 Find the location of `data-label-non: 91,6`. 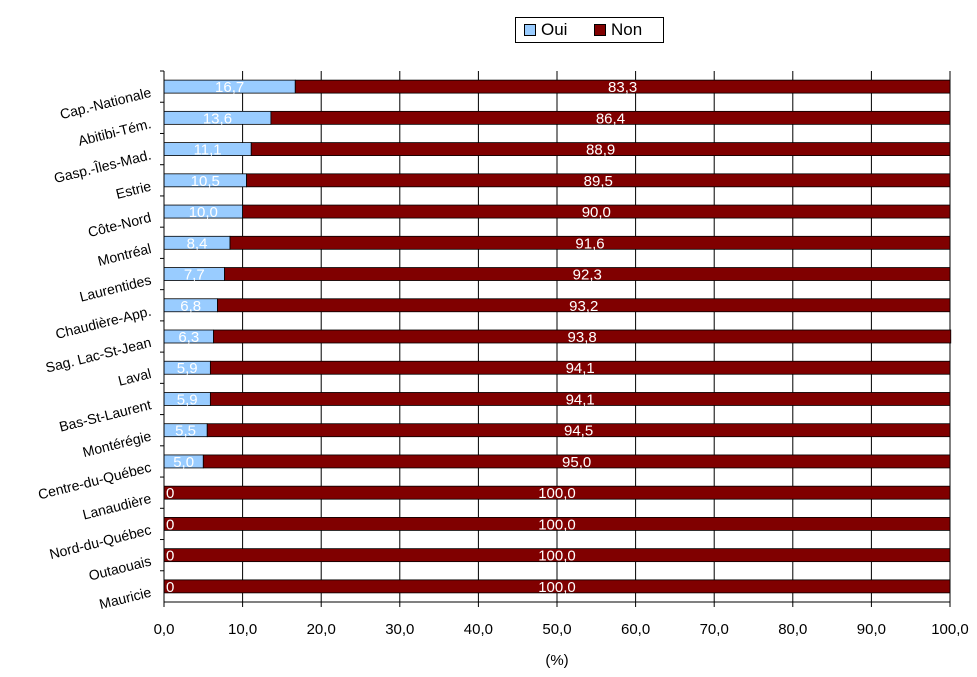

data-label-non: 91,6 is located at coordinates (589, 243).